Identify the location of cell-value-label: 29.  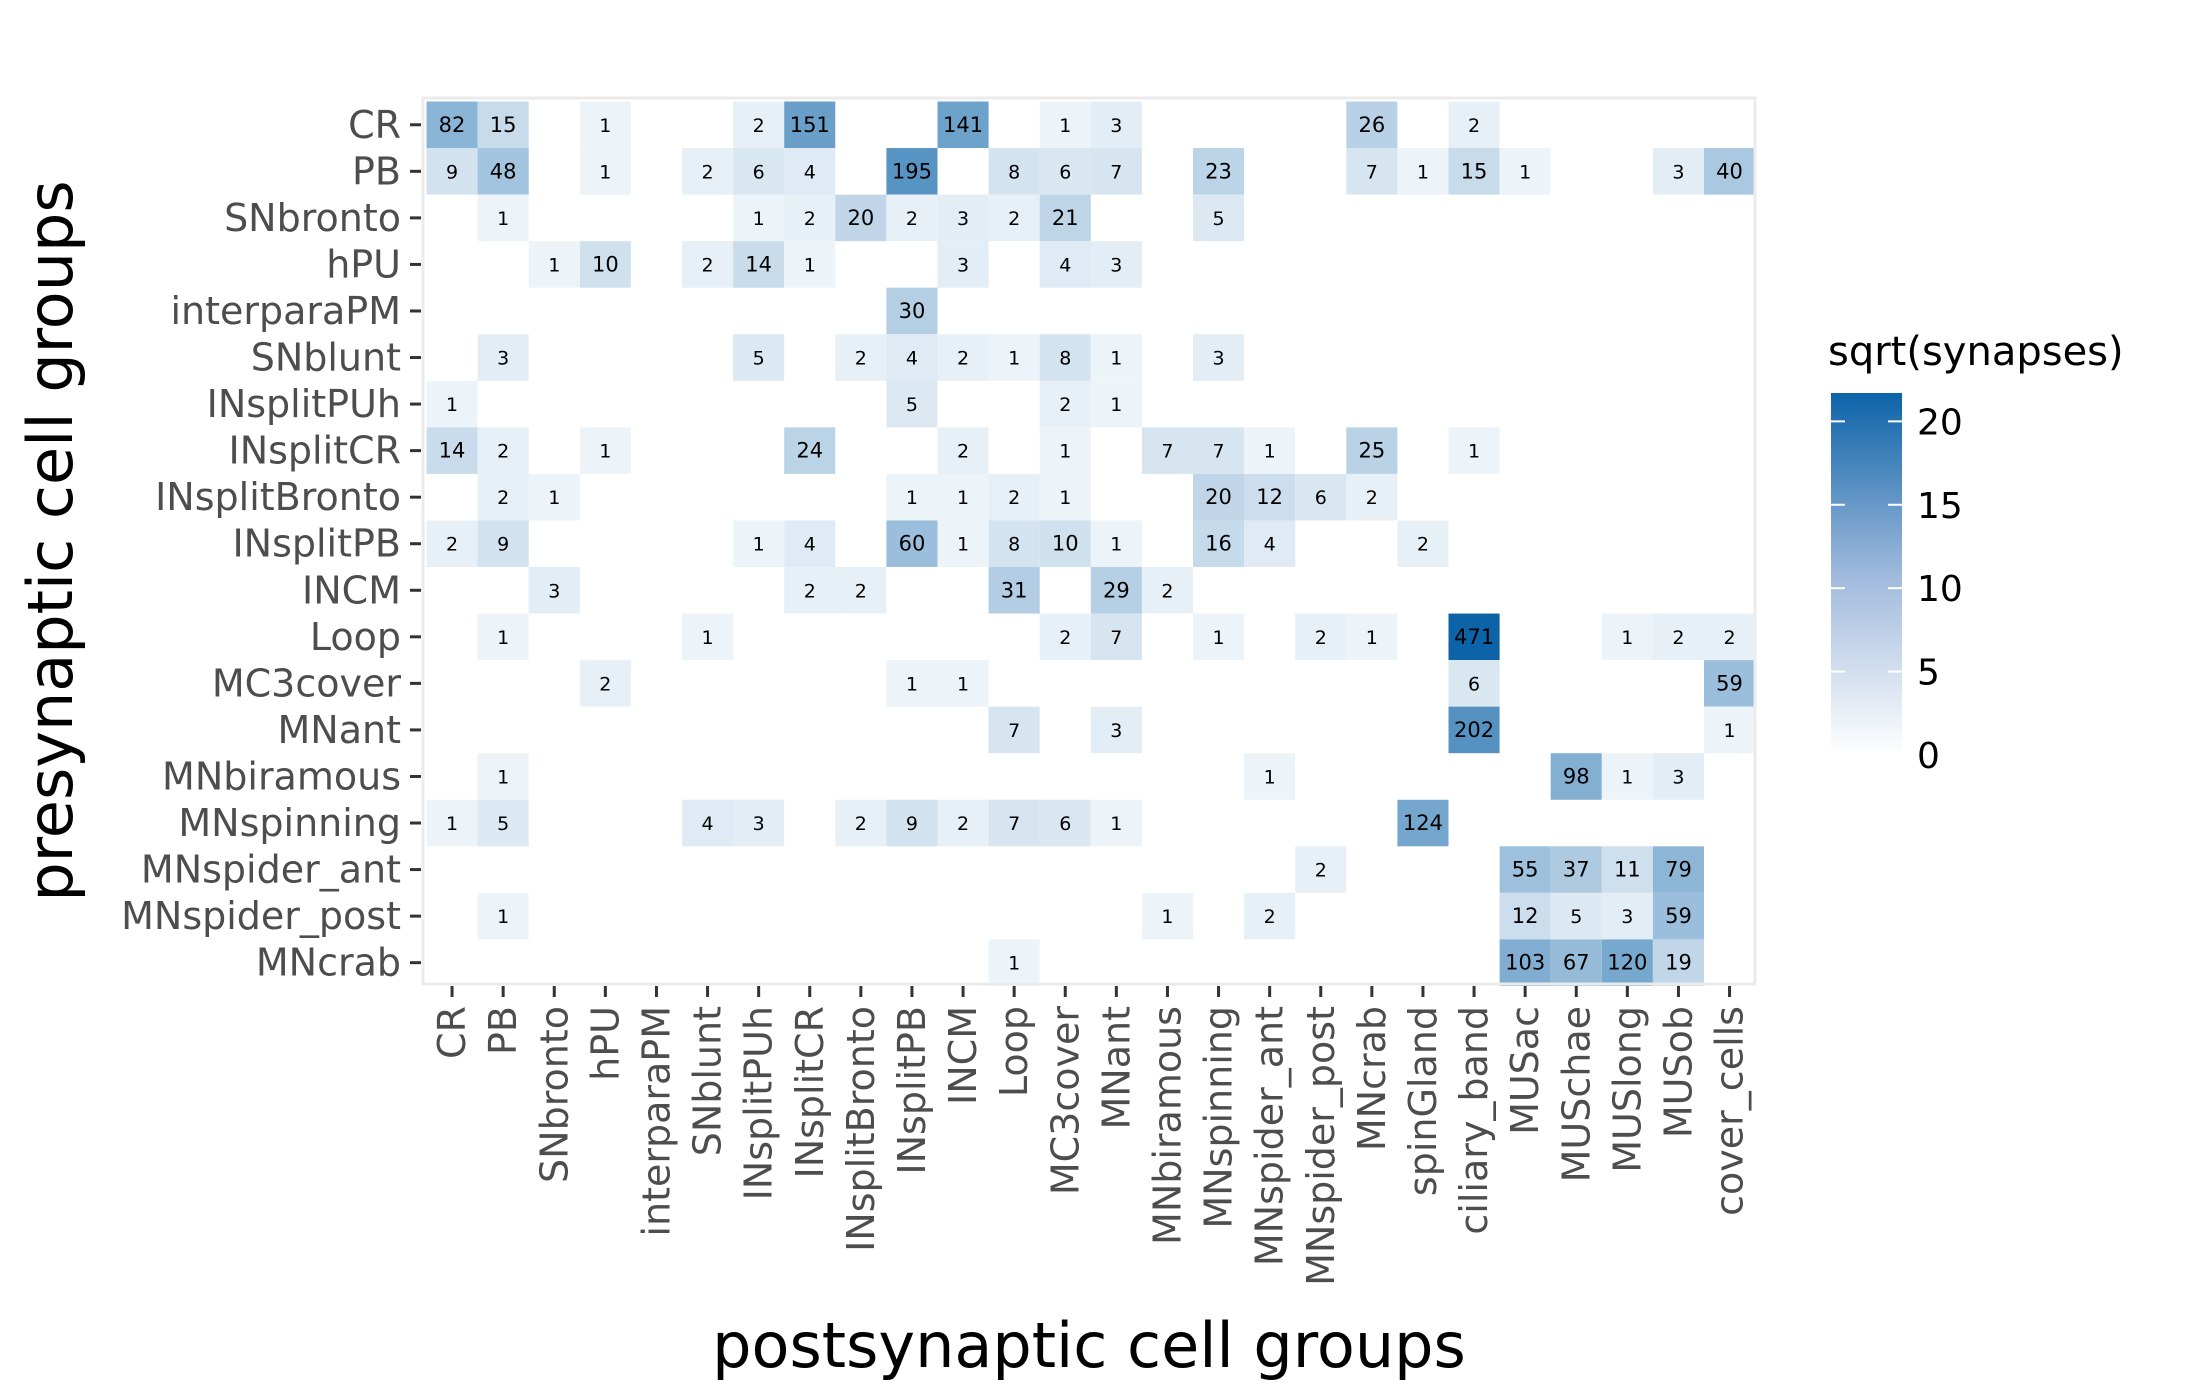
(1116, 590).